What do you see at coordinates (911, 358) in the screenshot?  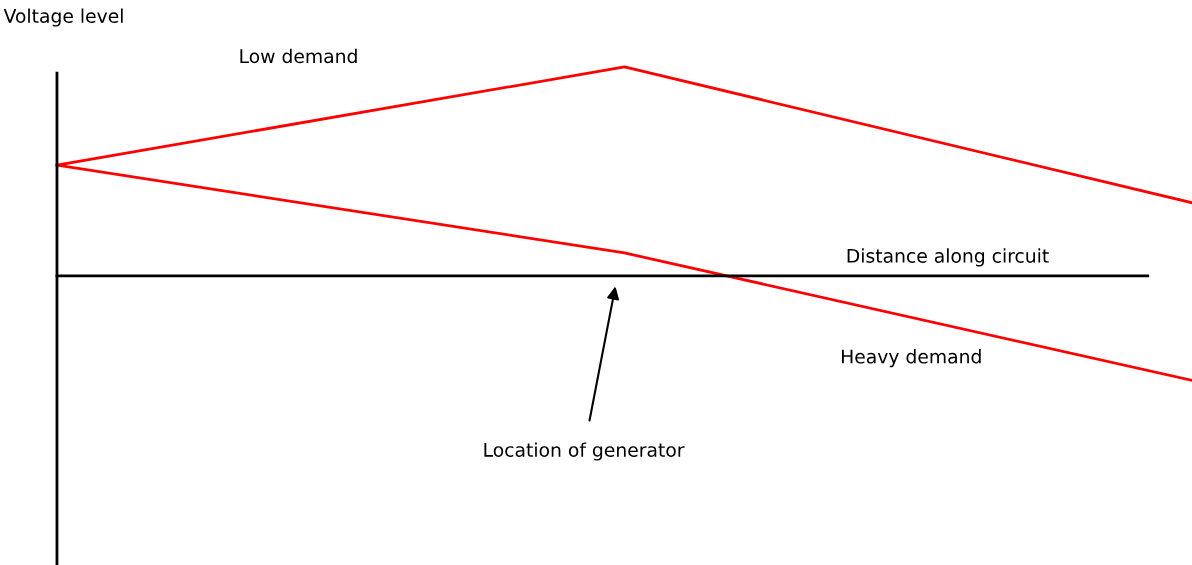 I see `series-label: Heavy demand` at bounding box center [911, 358].